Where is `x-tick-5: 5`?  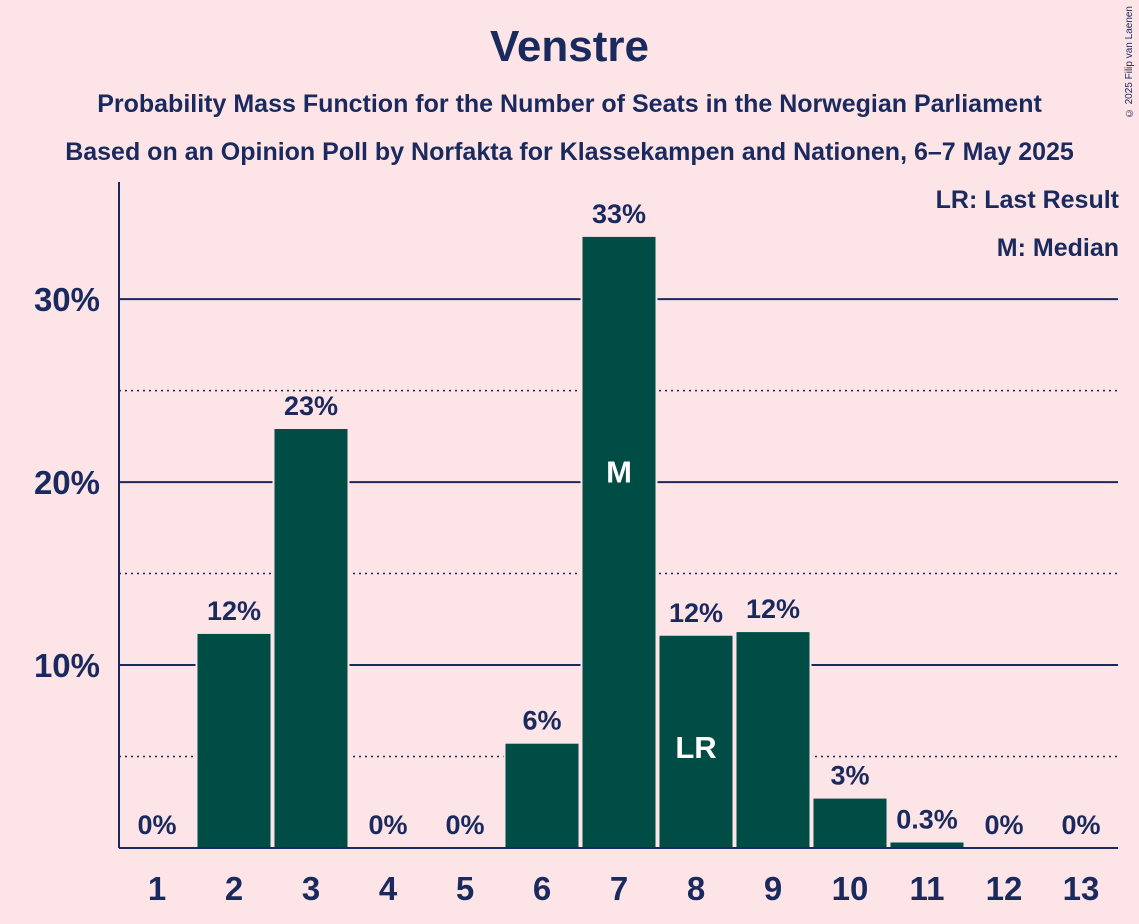 x-tick-5: 5 is located at coordinates (465, 888).